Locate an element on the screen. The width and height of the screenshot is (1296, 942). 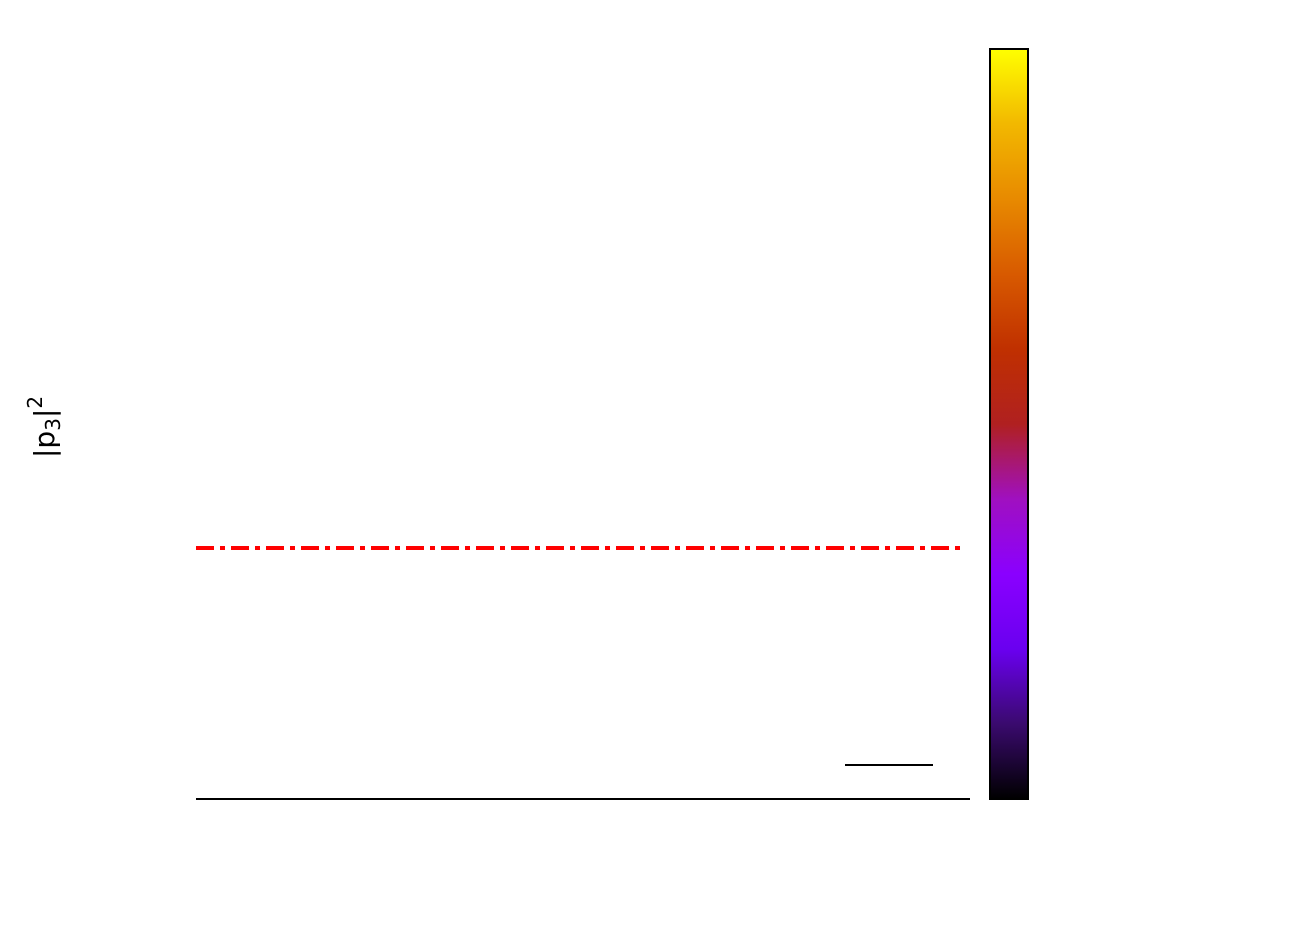
y-axis-label: |p3|2 is located at coordinates (44, 427).